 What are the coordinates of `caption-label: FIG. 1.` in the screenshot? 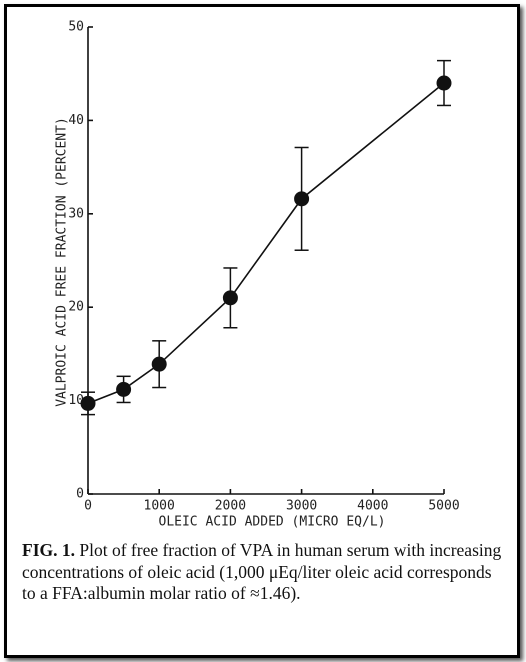 It's located at (48, 550).